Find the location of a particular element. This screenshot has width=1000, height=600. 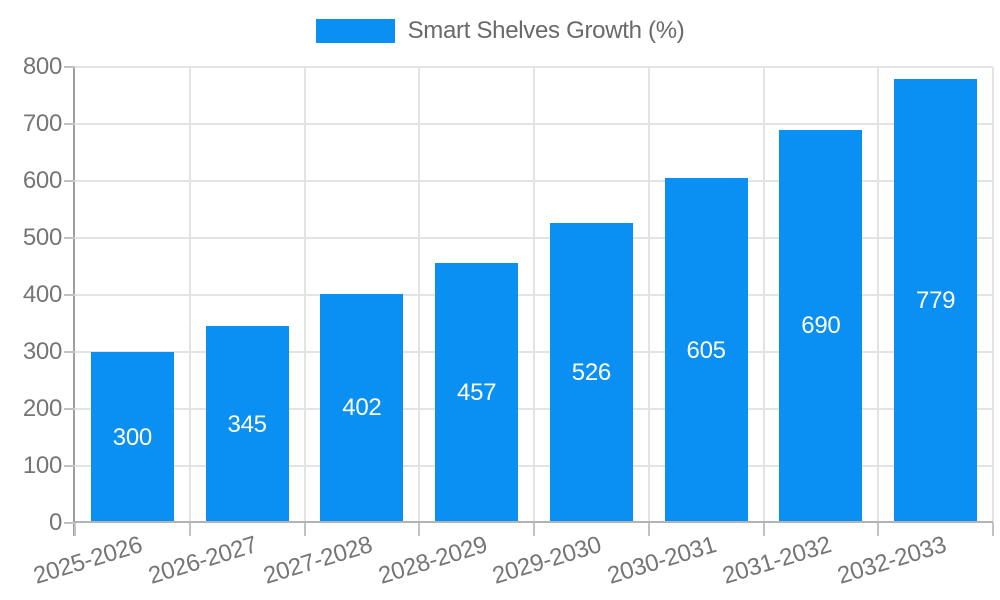

bar-value-label: 779 is located at coordinates (936, 300).